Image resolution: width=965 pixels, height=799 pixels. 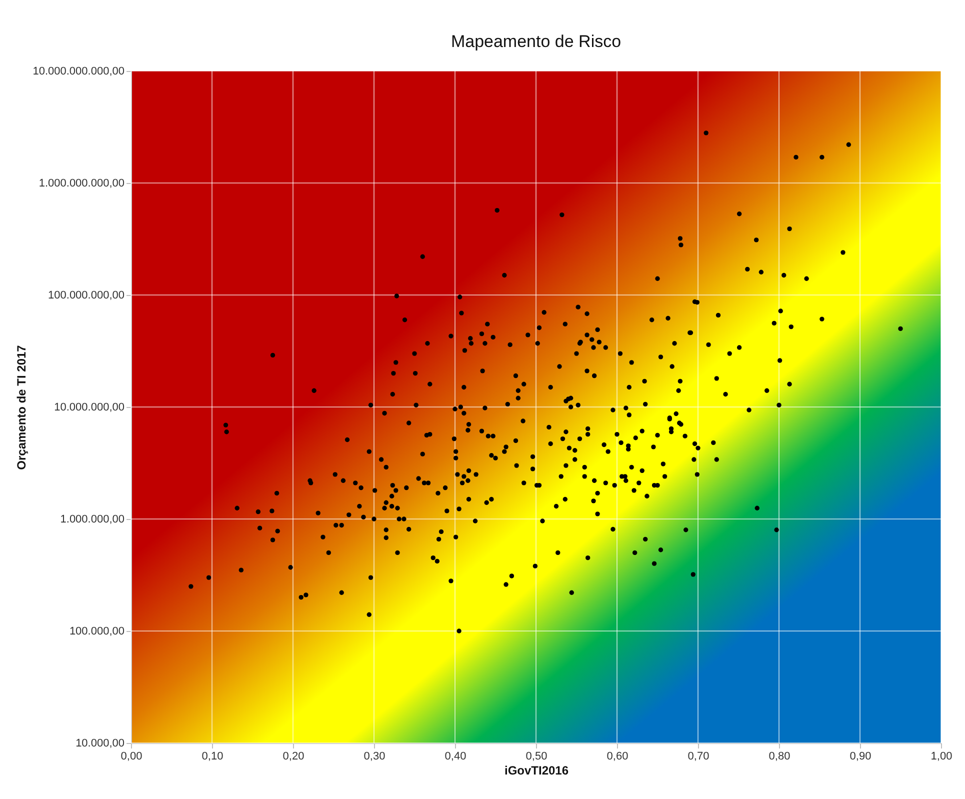 What do you see at coordinates (213, 756) in the screenshot?
I see `x-tick-label: 0,10` at bounding box center [213, 756].